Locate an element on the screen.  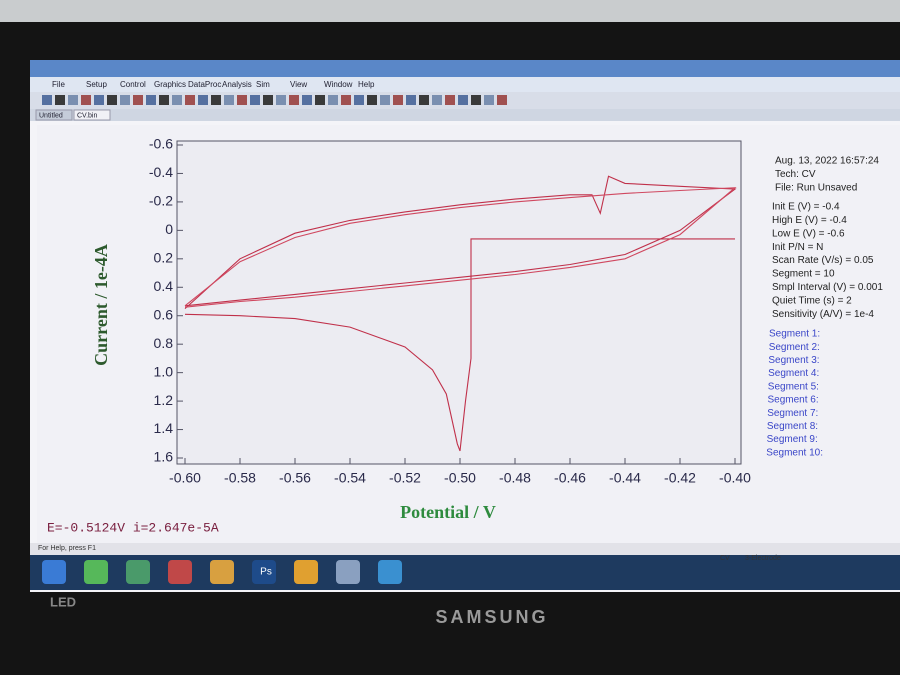
tab-label: CV.bin is located at coordinates (87, 115).